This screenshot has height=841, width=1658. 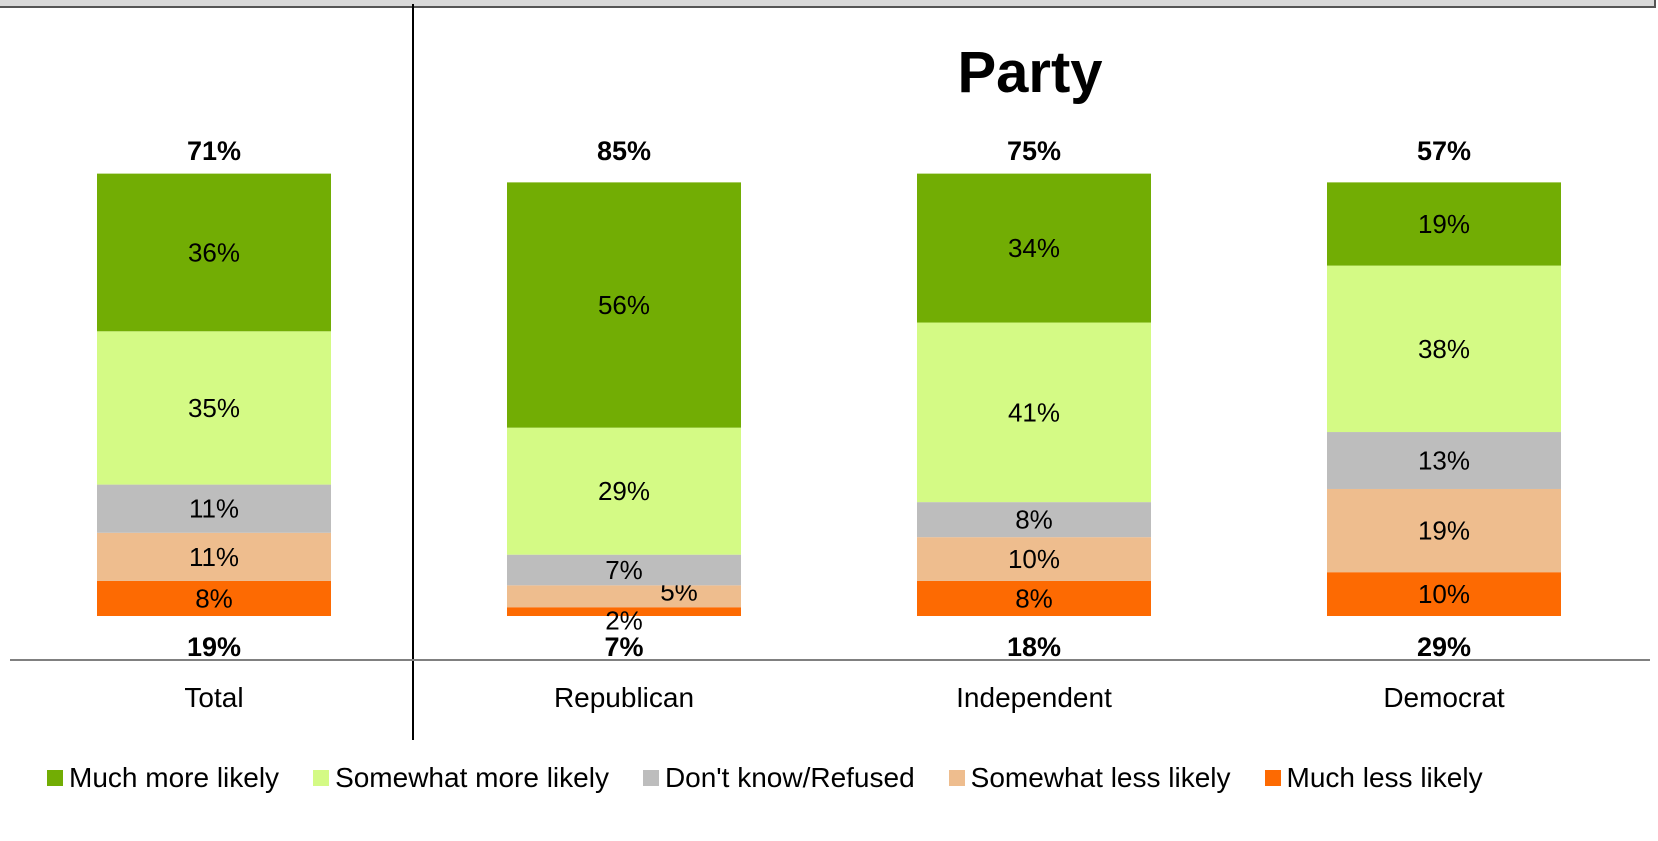 I want to click on legend-item-dont-know-refused: Don't know/Refused, so click(x=778, y=778).